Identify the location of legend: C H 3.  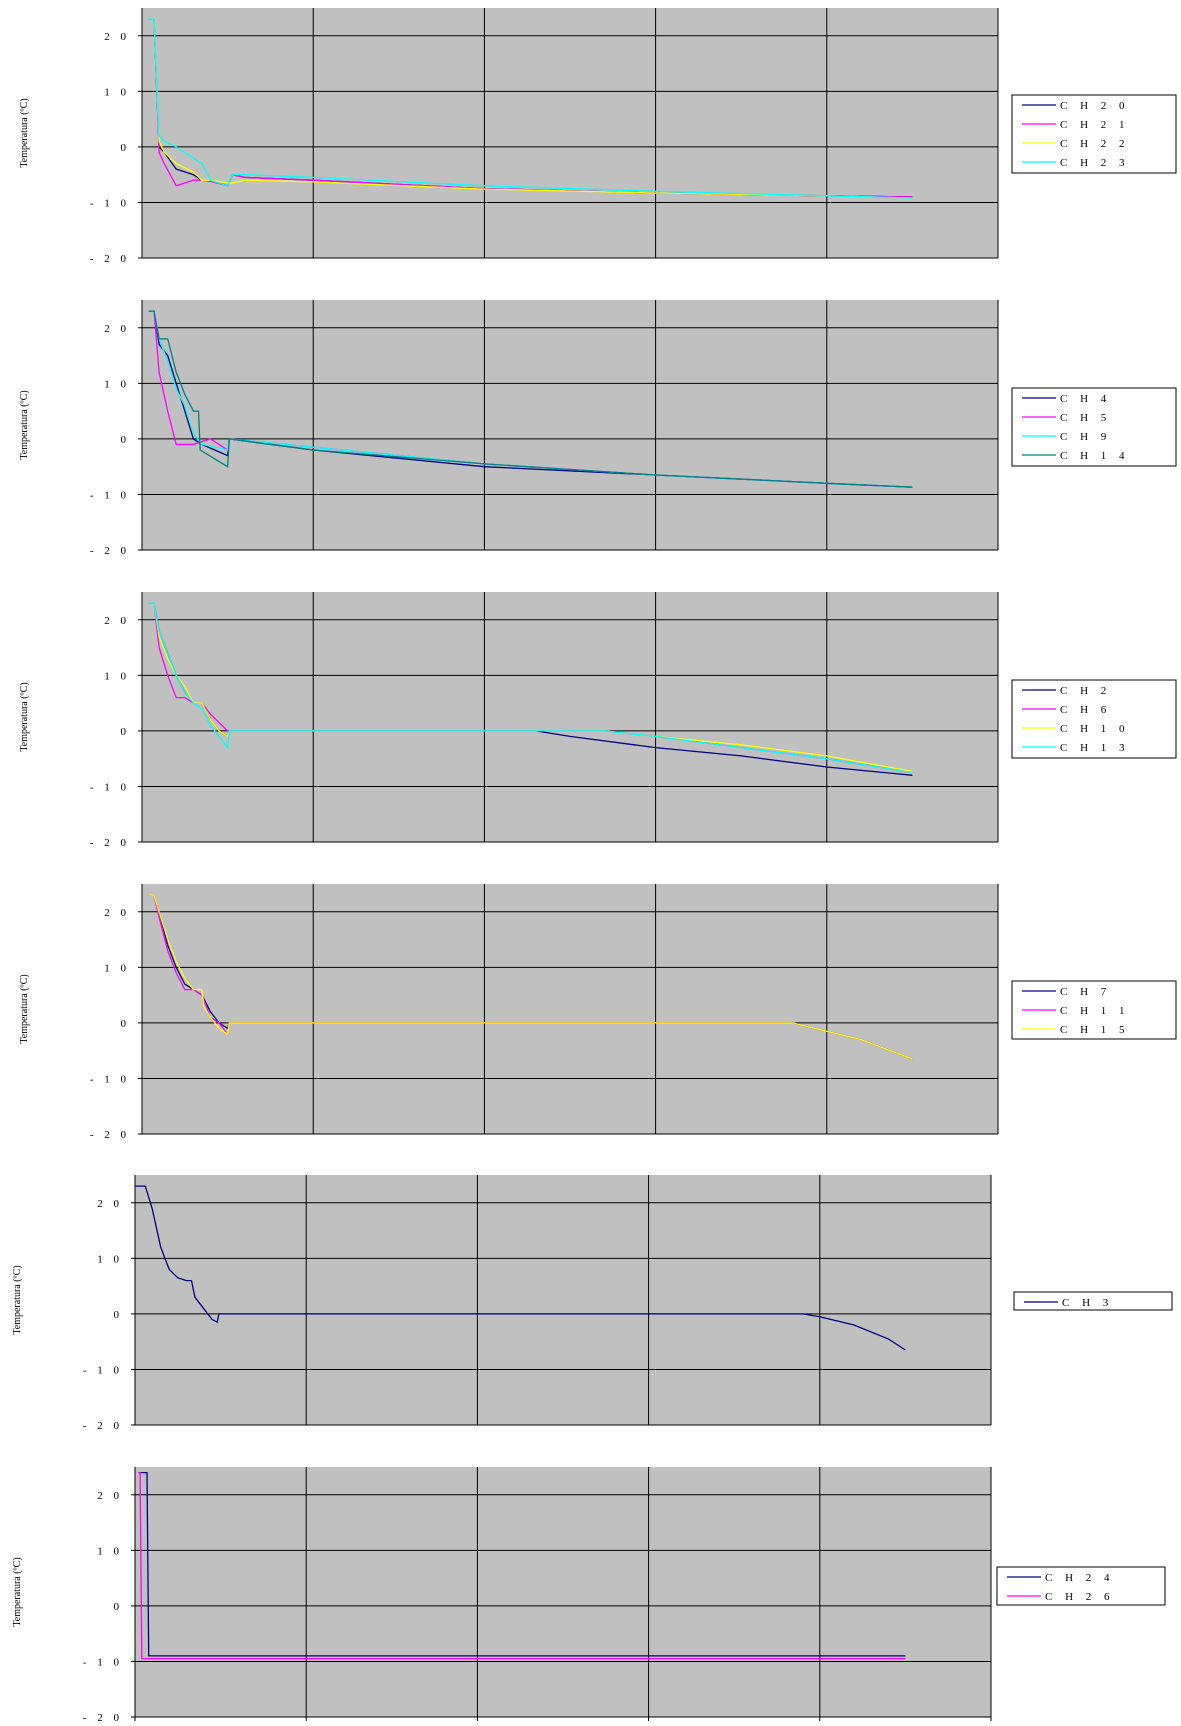
(1093, 1301).